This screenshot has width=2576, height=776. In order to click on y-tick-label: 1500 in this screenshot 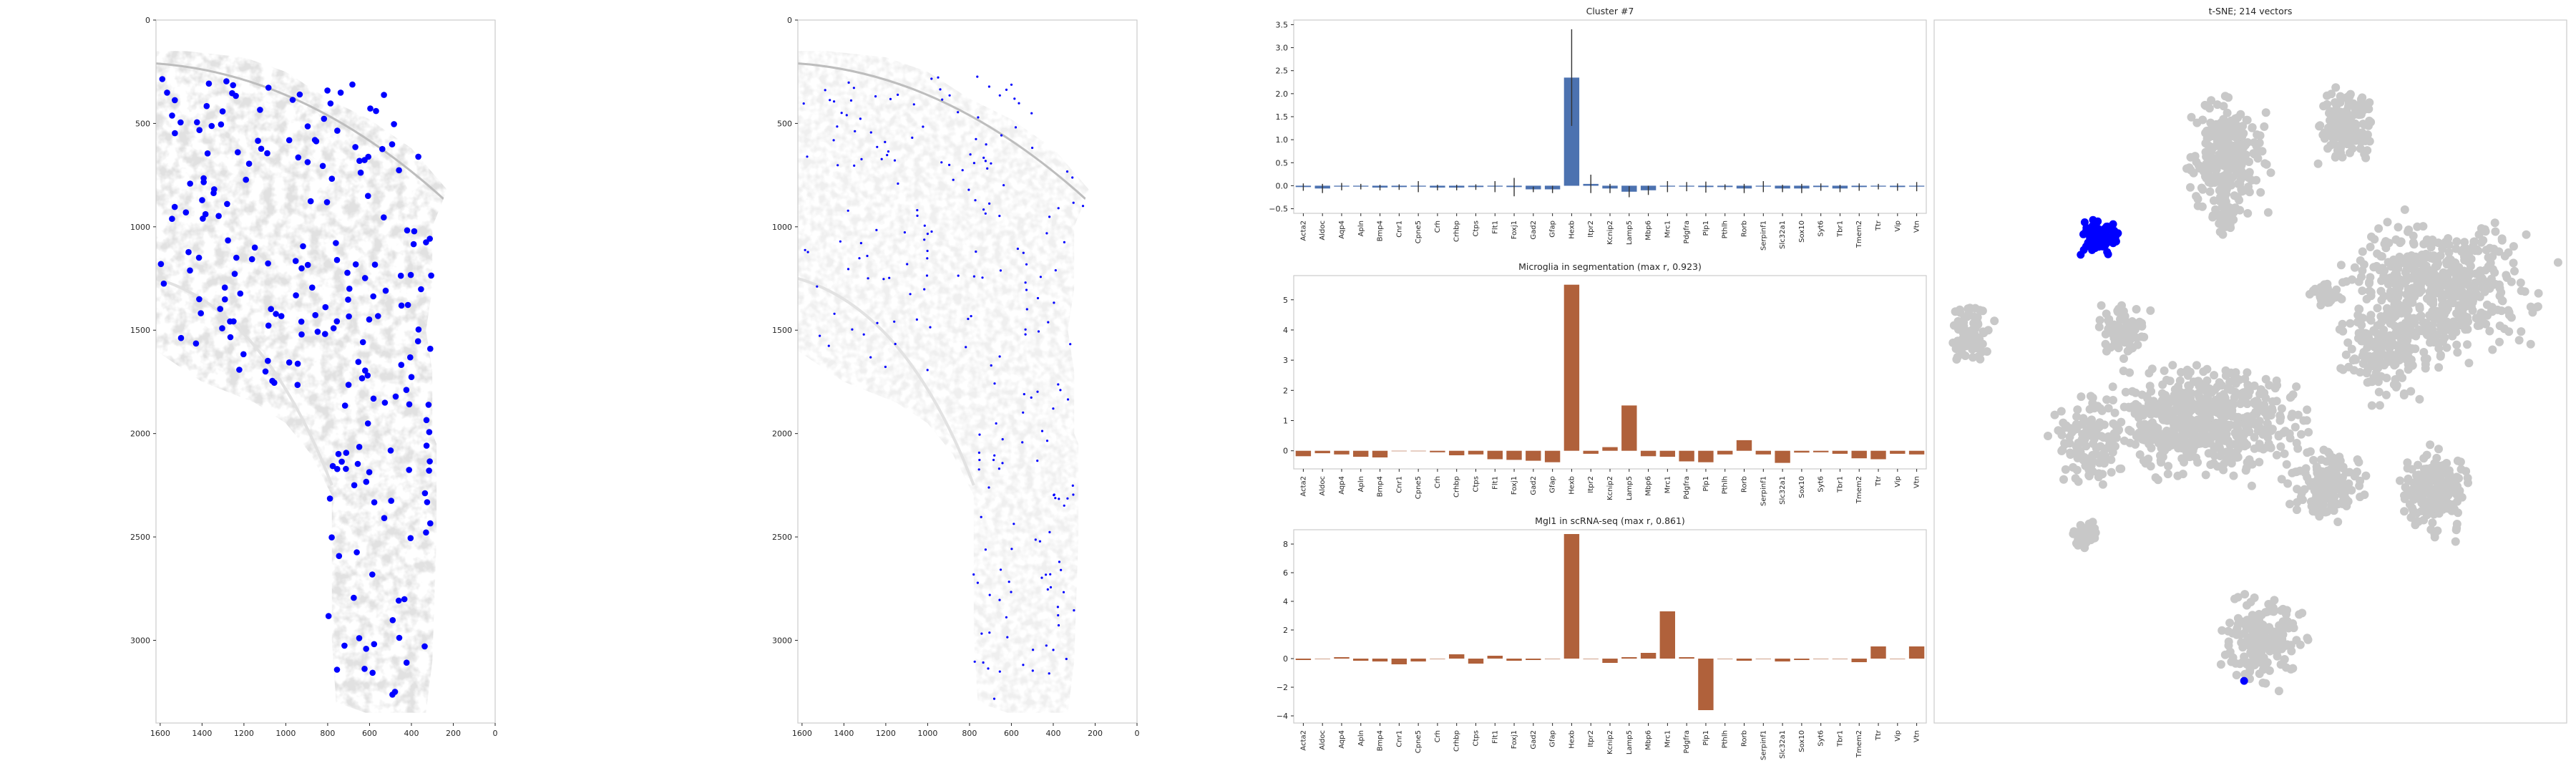, I will do `click(140, 330)`.